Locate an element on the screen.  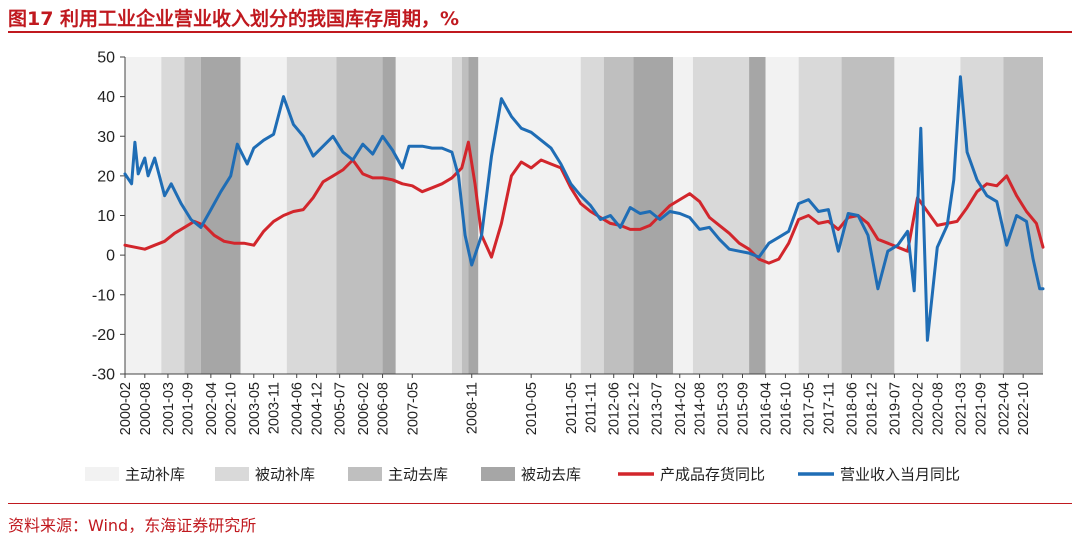
x-tick-label: 2000-08 is located at coordinates (146, 408).